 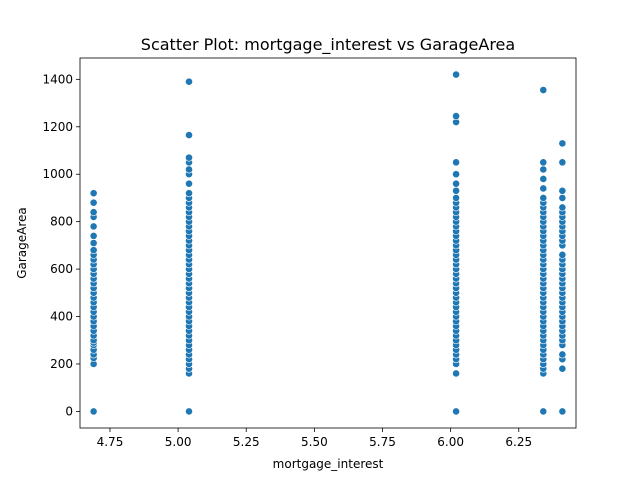 What do you see at coordinates (57, 79) in the screenshot?
I see `y-tick-label: 1400` at bounding box center [57, 79].